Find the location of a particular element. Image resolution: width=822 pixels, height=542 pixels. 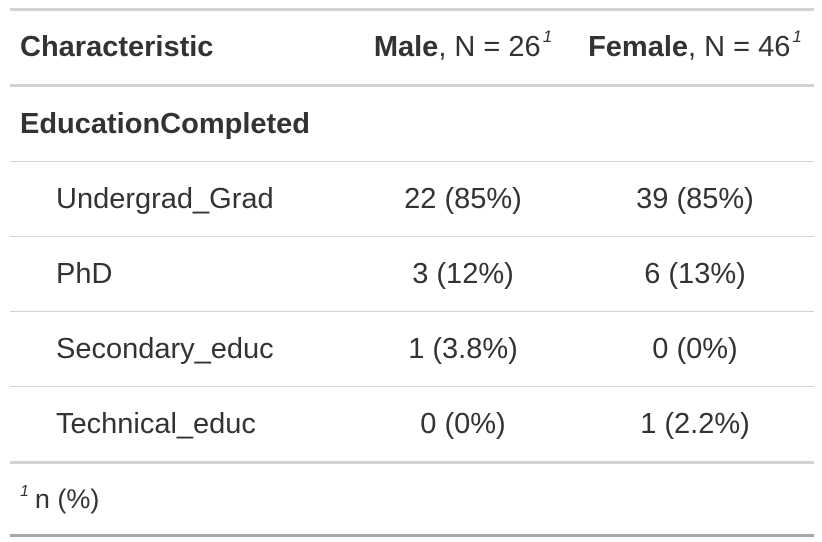

header-characteristic-label: Characteristic is located at coordinates (117, 47).